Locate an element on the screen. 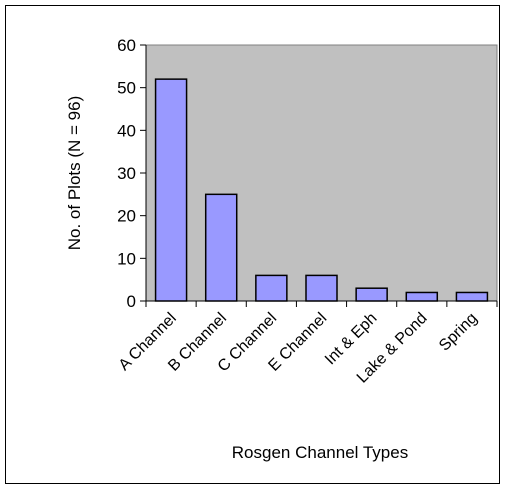 The height and width of the screenshot is (490, 506). bar-spring is located at coordinates (472, 296).